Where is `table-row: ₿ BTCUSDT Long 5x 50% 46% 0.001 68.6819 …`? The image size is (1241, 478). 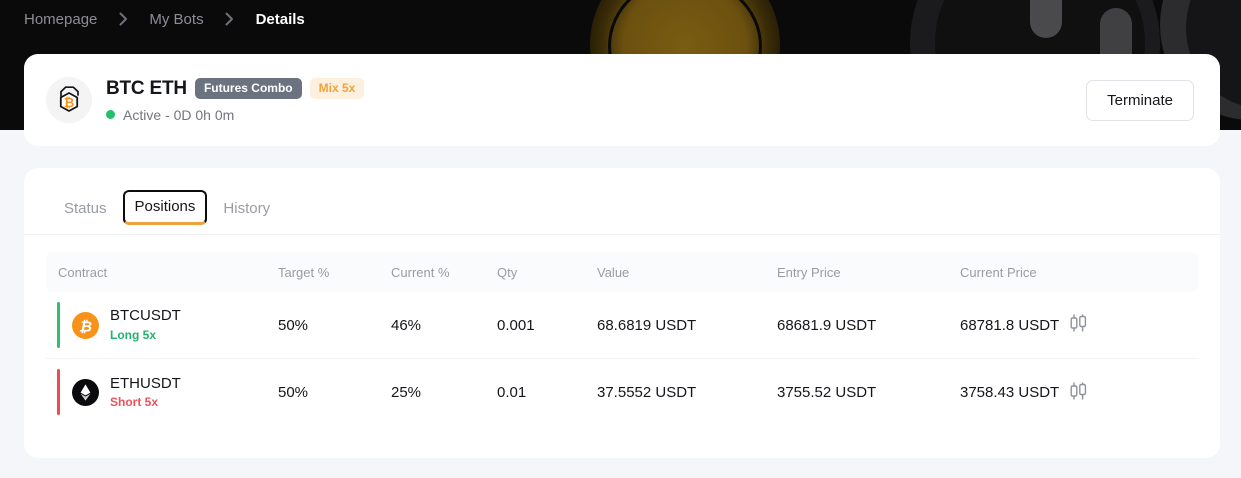
table-row: ₿ BTCUSDT Long 5x 50% 46% 0.001 68.6819 … is located at coordinates (622, 325).